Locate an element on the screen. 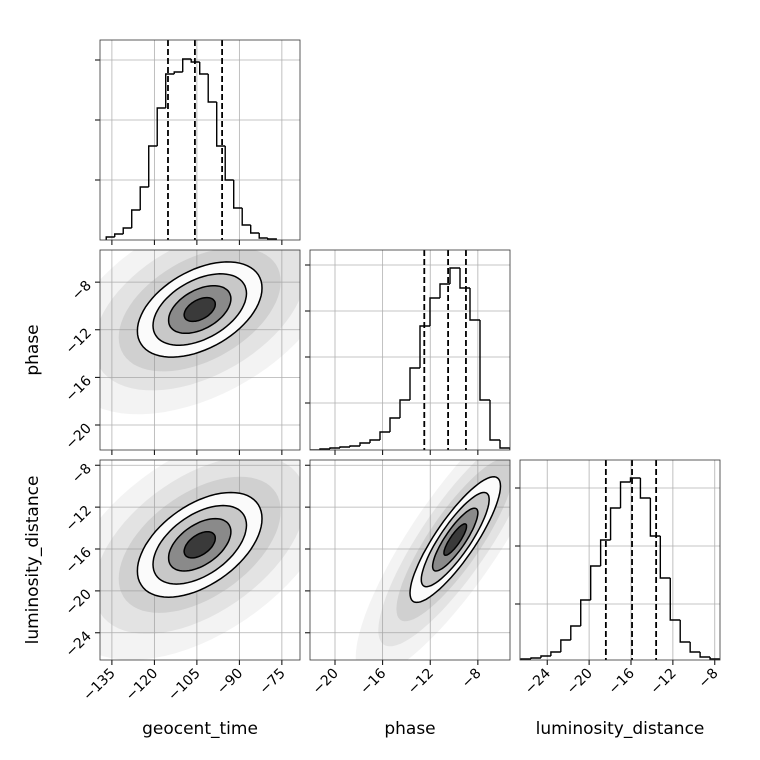  x-axis-label: phase is located at coordinates (409, 729).